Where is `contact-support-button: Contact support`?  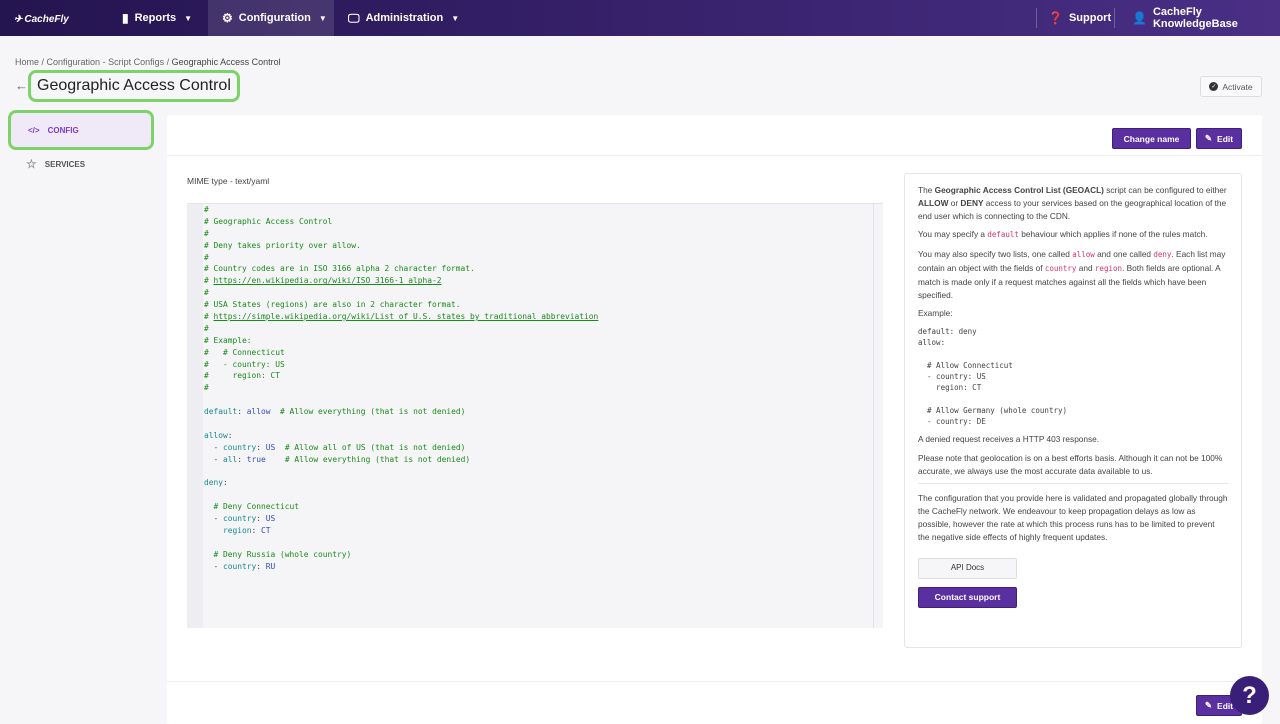 contact-support-button: Contact support is located at coordinates (967, 597).